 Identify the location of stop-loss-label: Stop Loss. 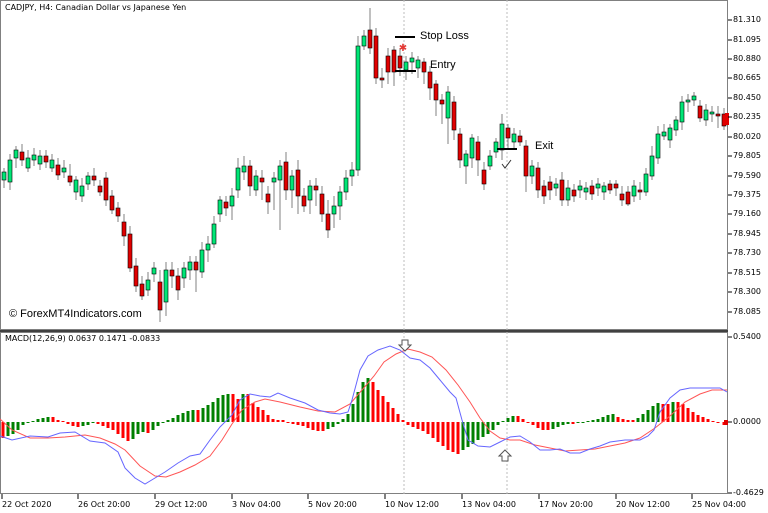
(444, 36).